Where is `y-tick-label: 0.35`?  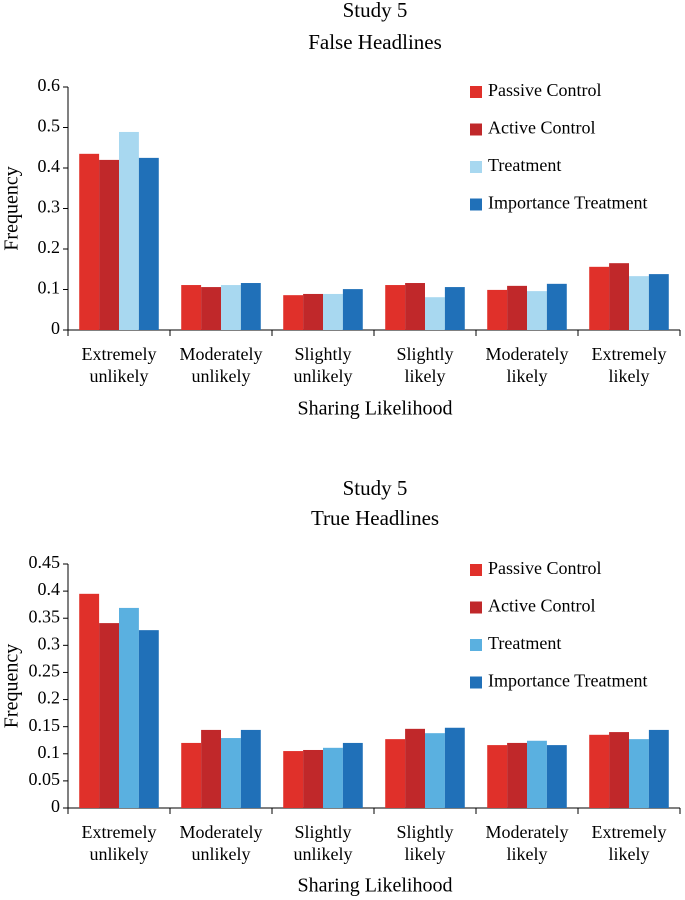 y-tick-label: 0.35 is located at coordinates (45, 616).